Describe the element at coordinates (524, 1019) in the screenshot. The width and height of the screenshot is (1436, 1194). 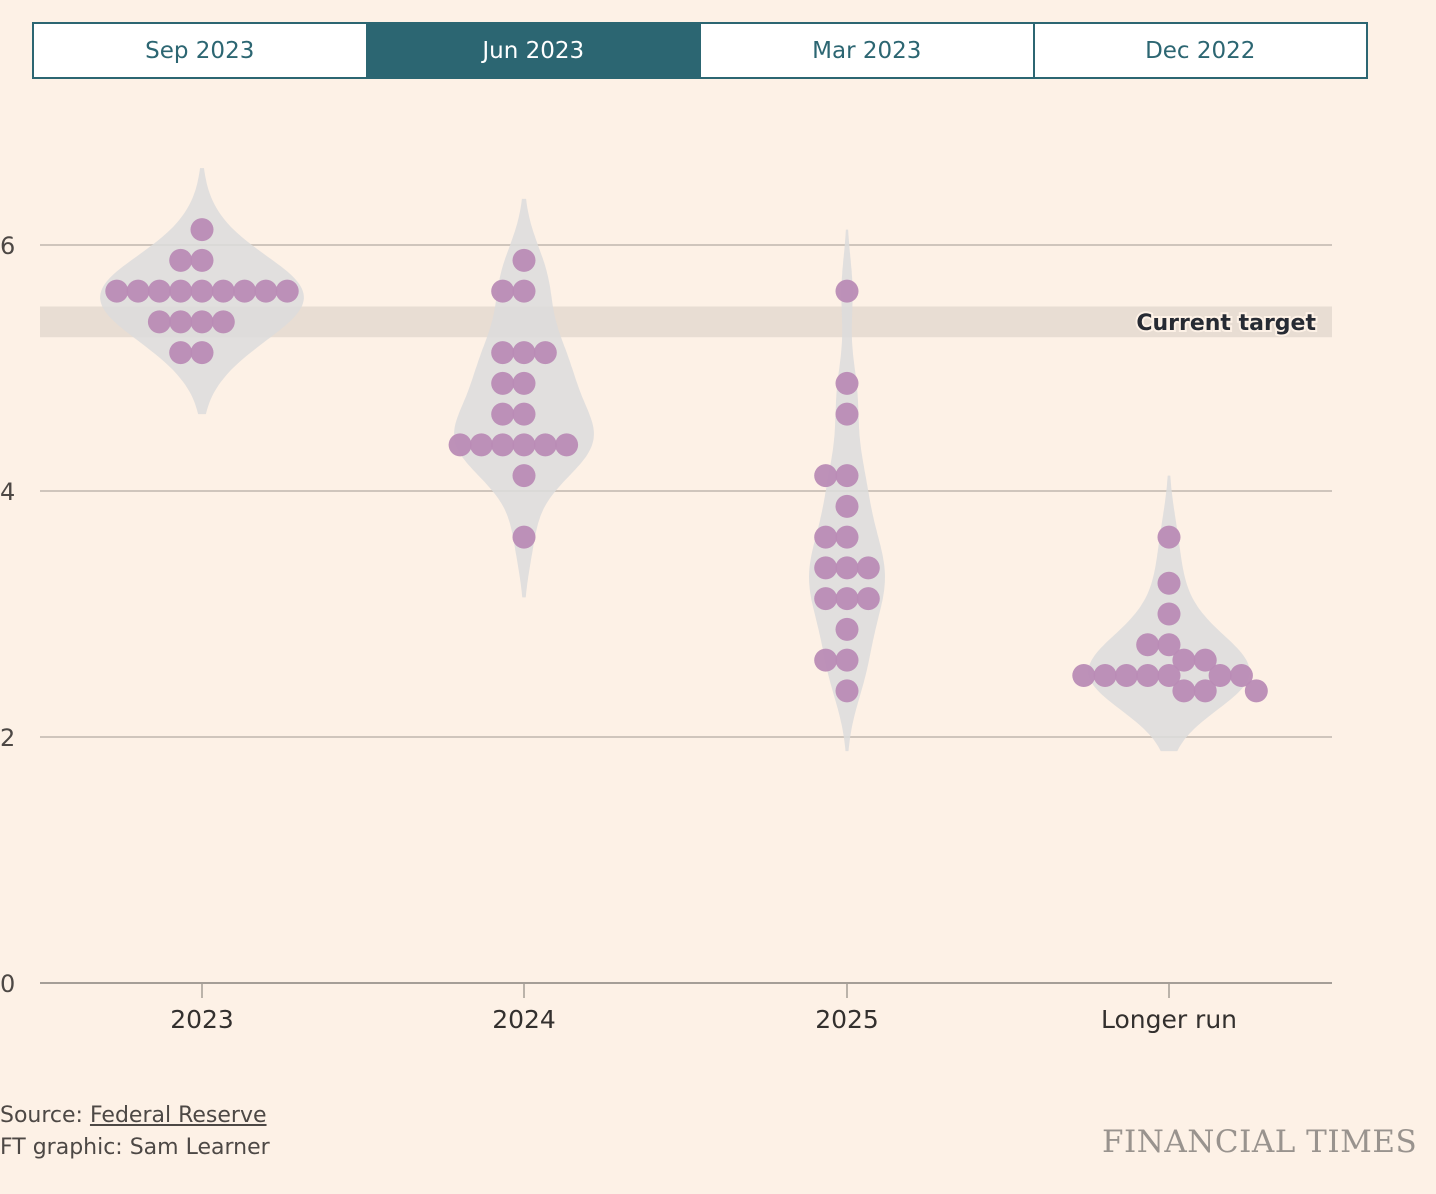
I see `x-tick-label: 2024` at that location.